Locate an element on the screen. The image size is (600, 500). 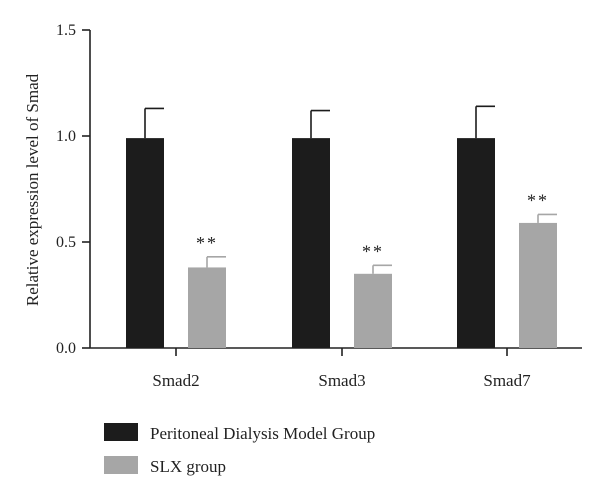
x-tick-label: Smad7 is located at coordinates (507, 380).